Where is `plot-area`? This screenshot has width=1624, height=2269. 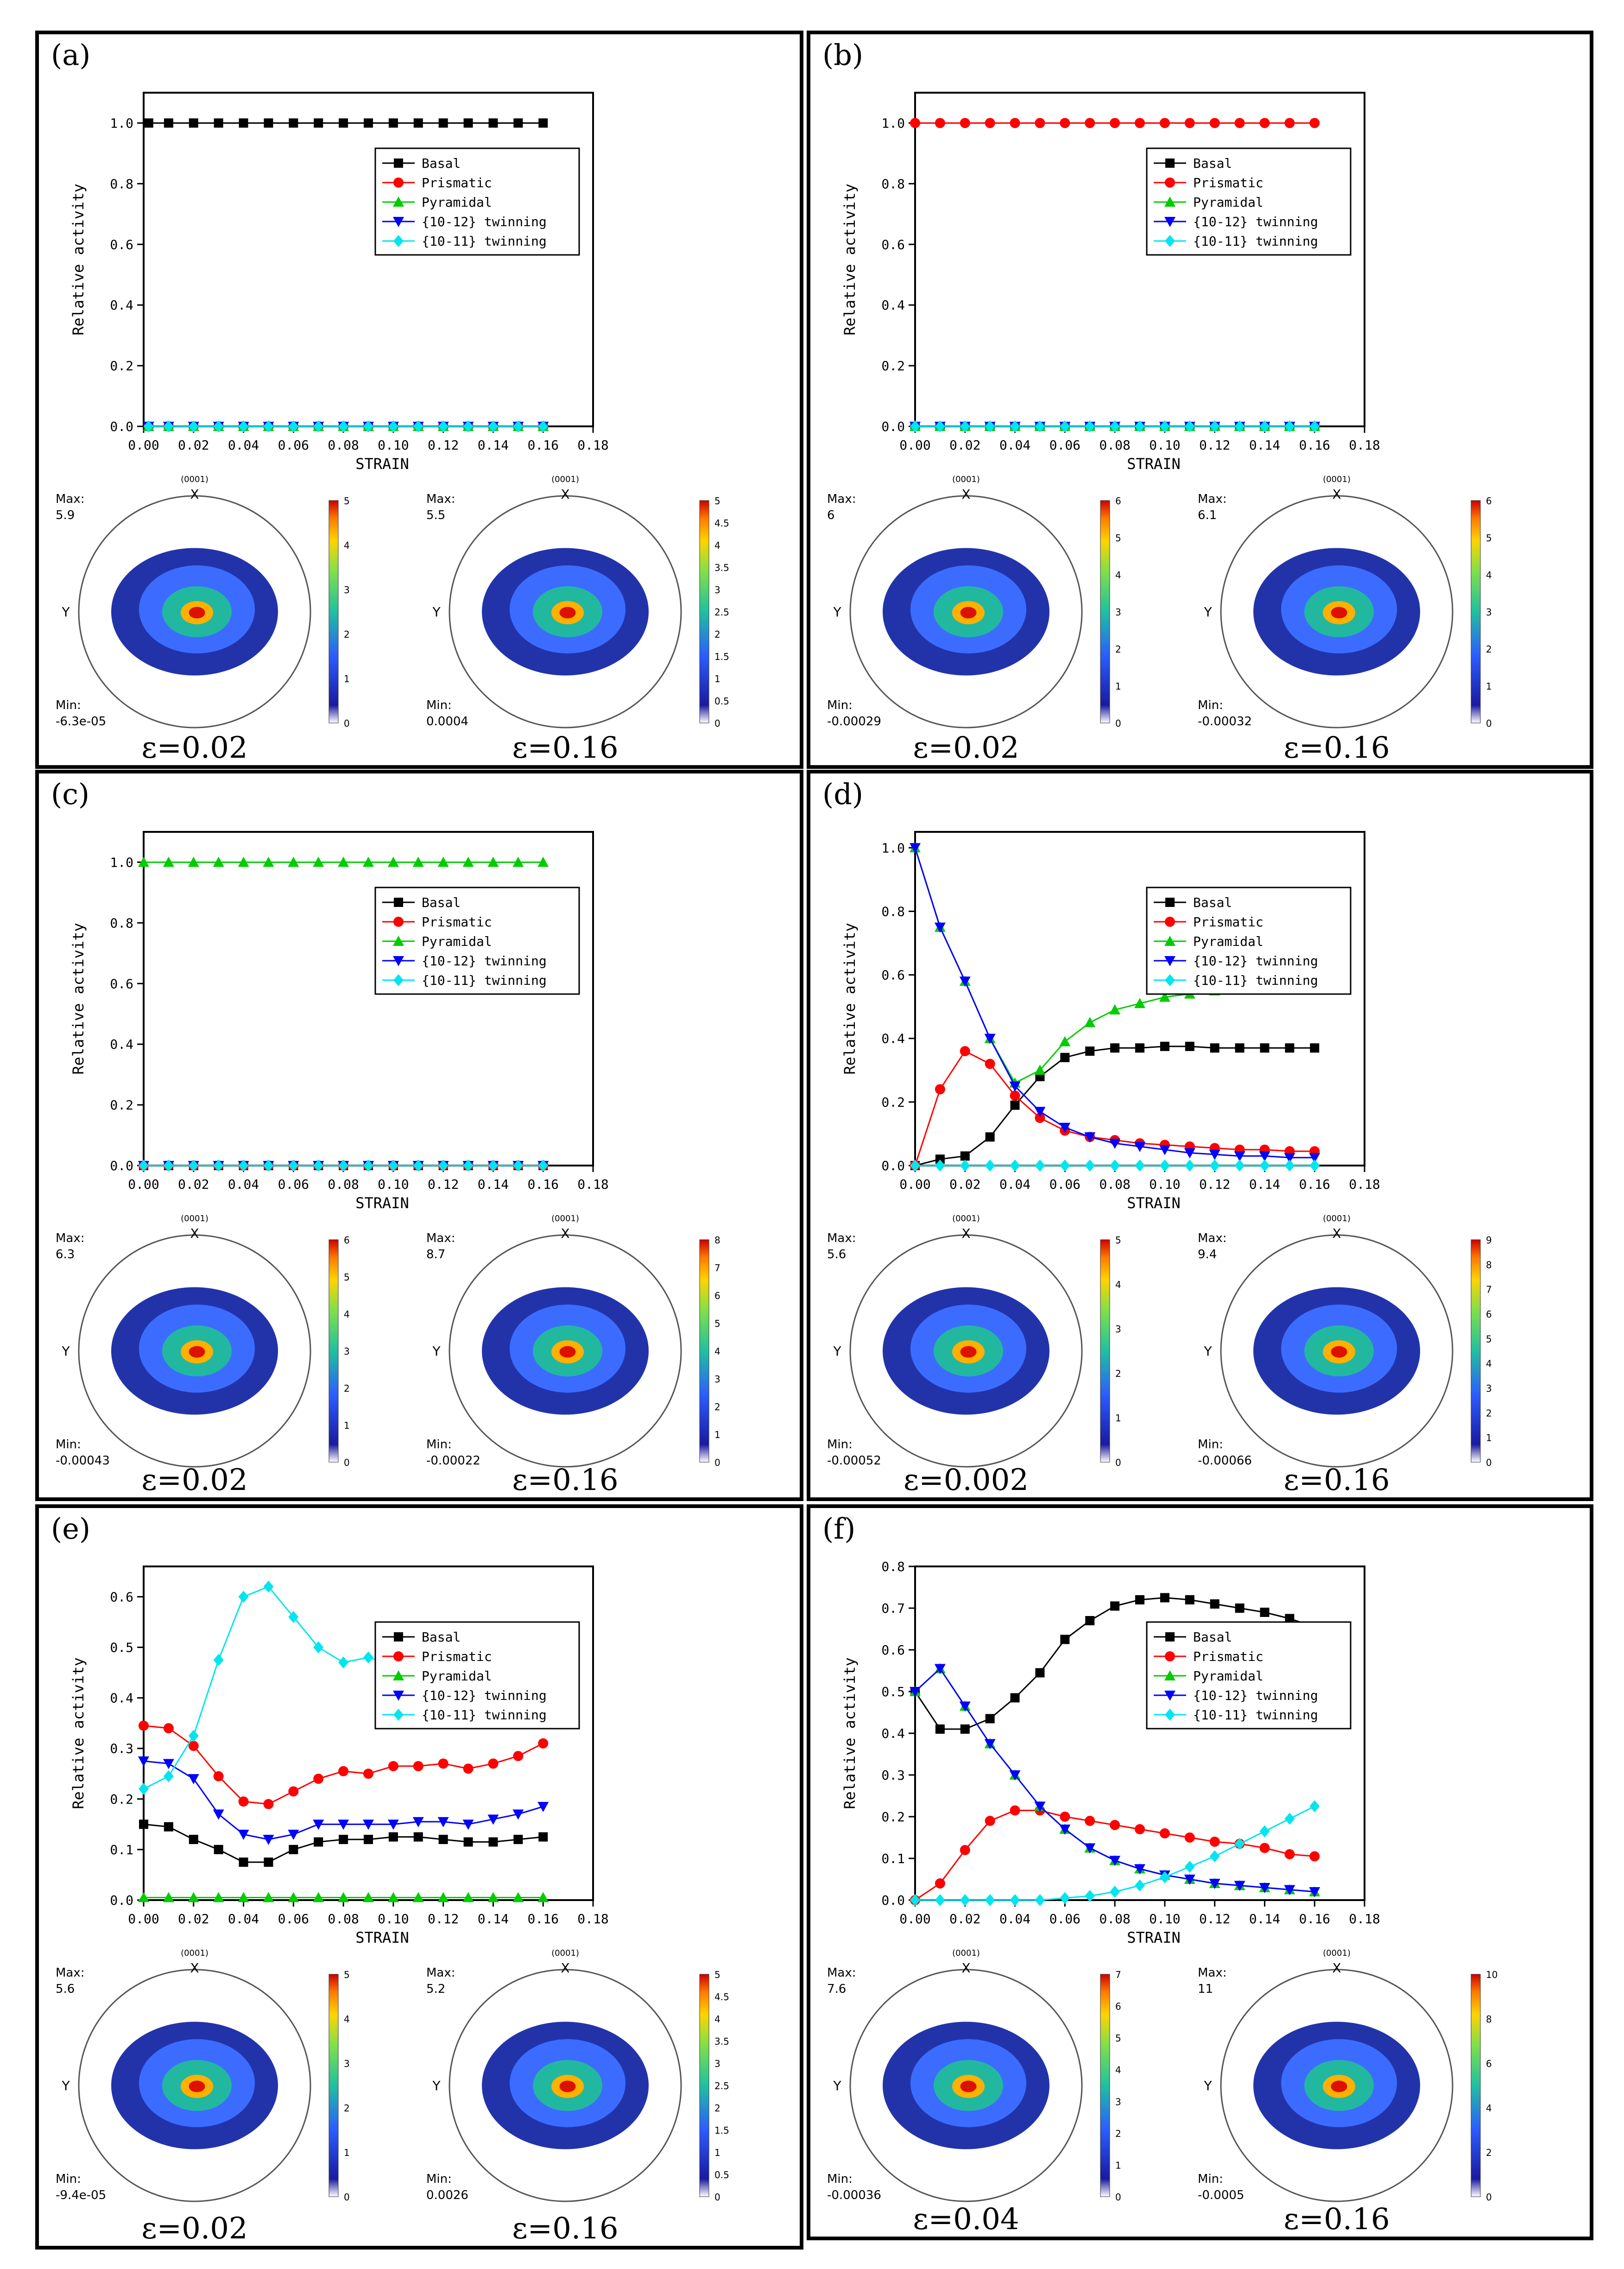
plot-area is located at coordinates (368, 1733).